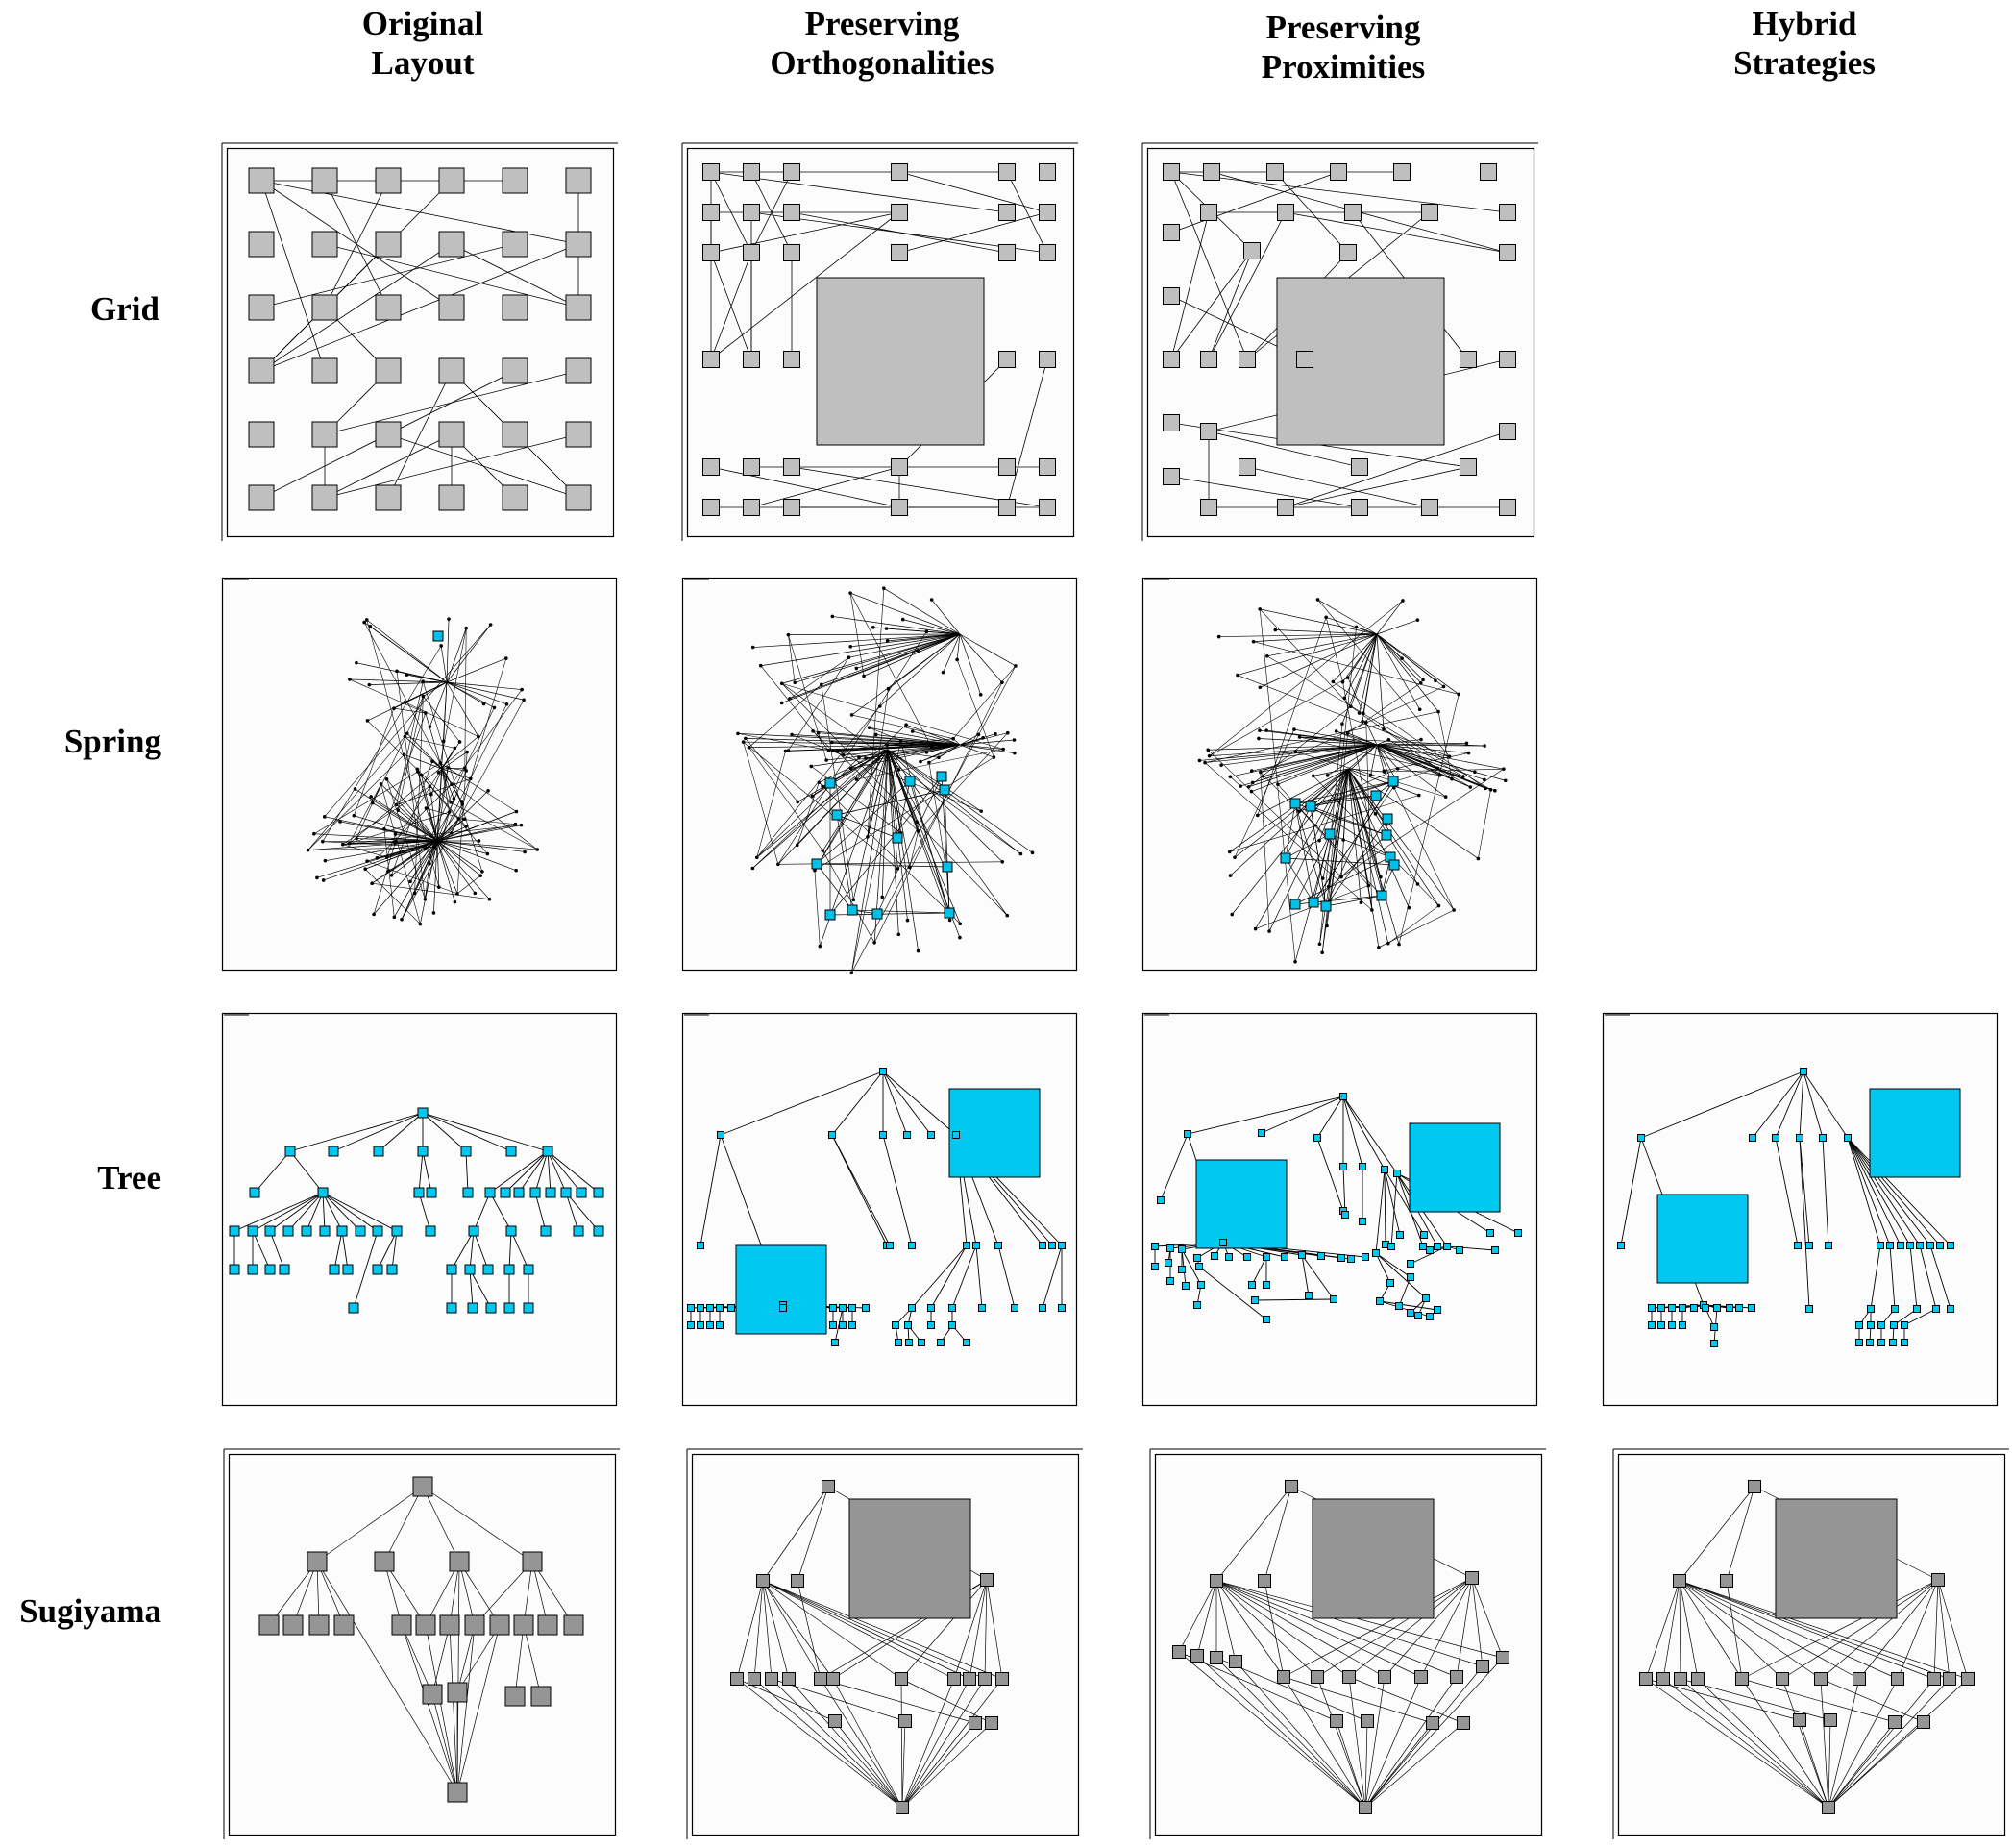  Describe the element at coordinates (419, 1209) in the screenshot. I see `panel-frame` at that location.